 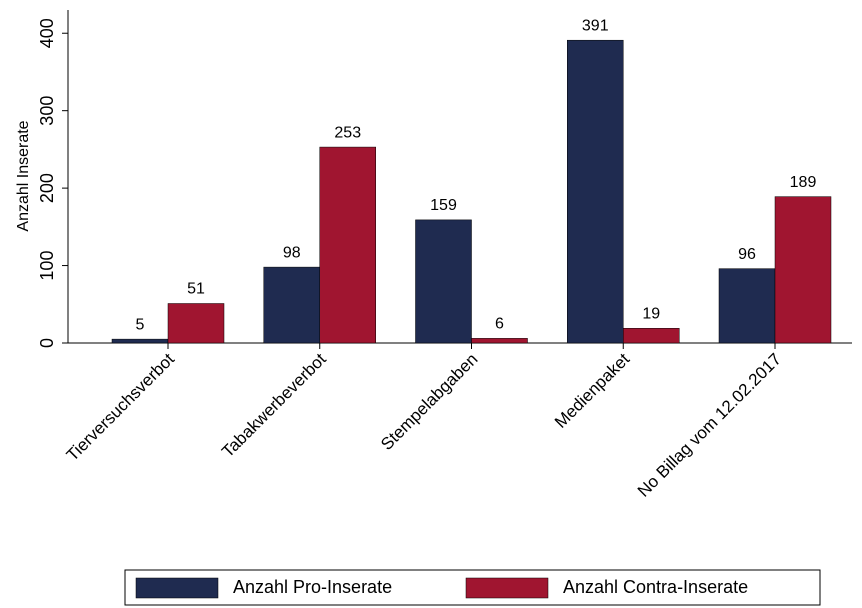 What do you see at coordinates (709, 425) in the screenshot?
I see `x-tick-label: No Billag vom 12.02.2017` at bounding box center [709, 425].